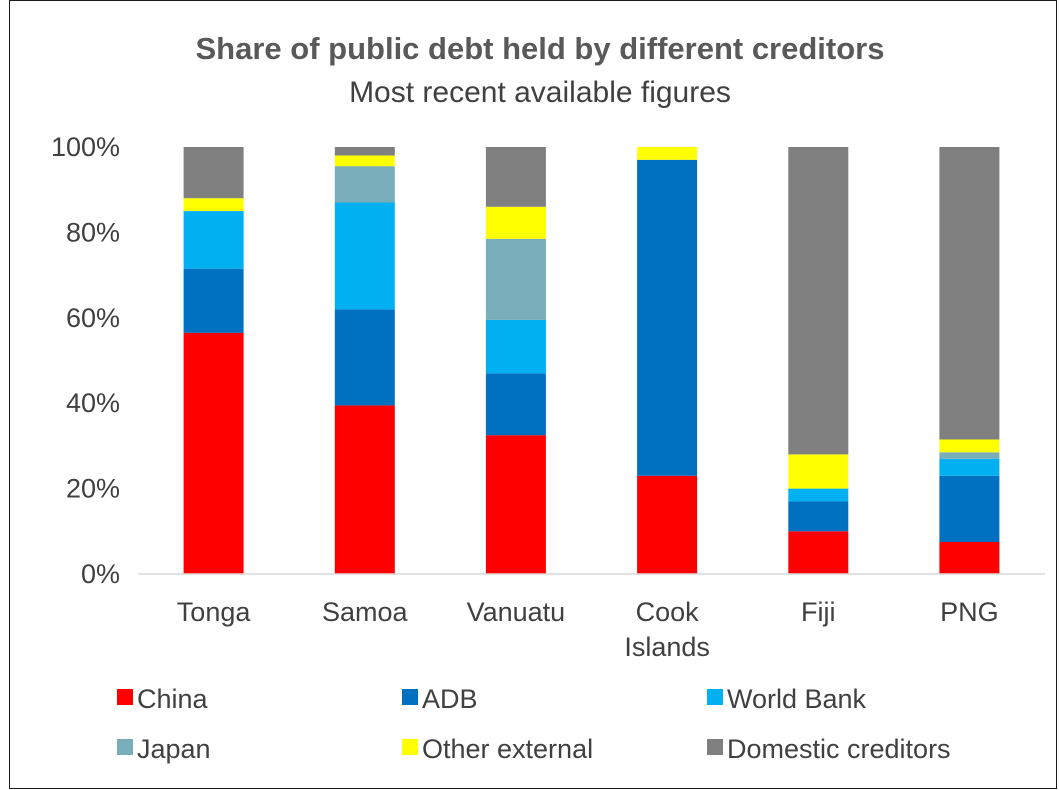 This screenshot has height=790, width=1059. Describe the element at coordinates (507, 749) in the screenshot. I see `legend-label: Other external` at that location.